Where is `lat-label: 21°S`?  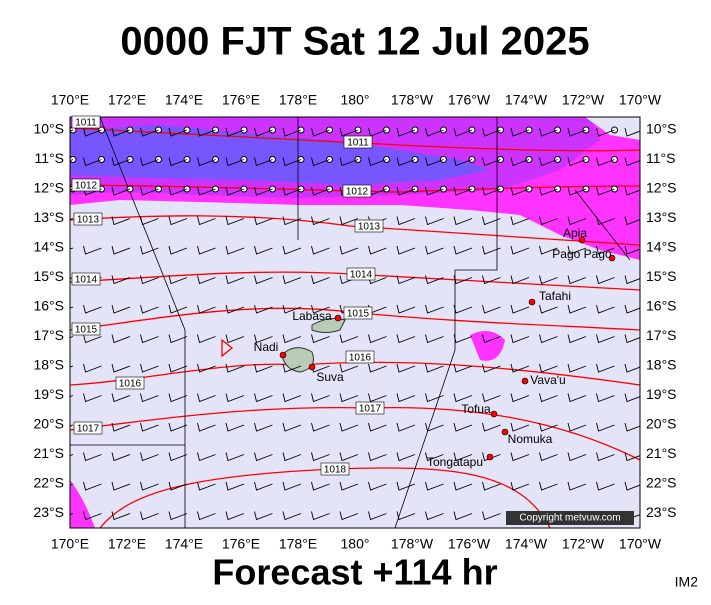 lat-label: 21°S is located at coordinates (661, 453).